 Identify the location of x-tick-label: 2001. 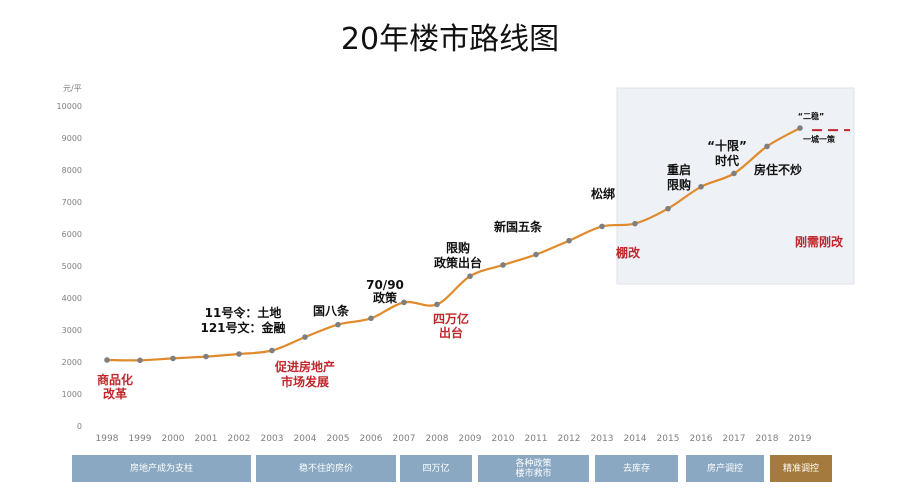
(206, 439).